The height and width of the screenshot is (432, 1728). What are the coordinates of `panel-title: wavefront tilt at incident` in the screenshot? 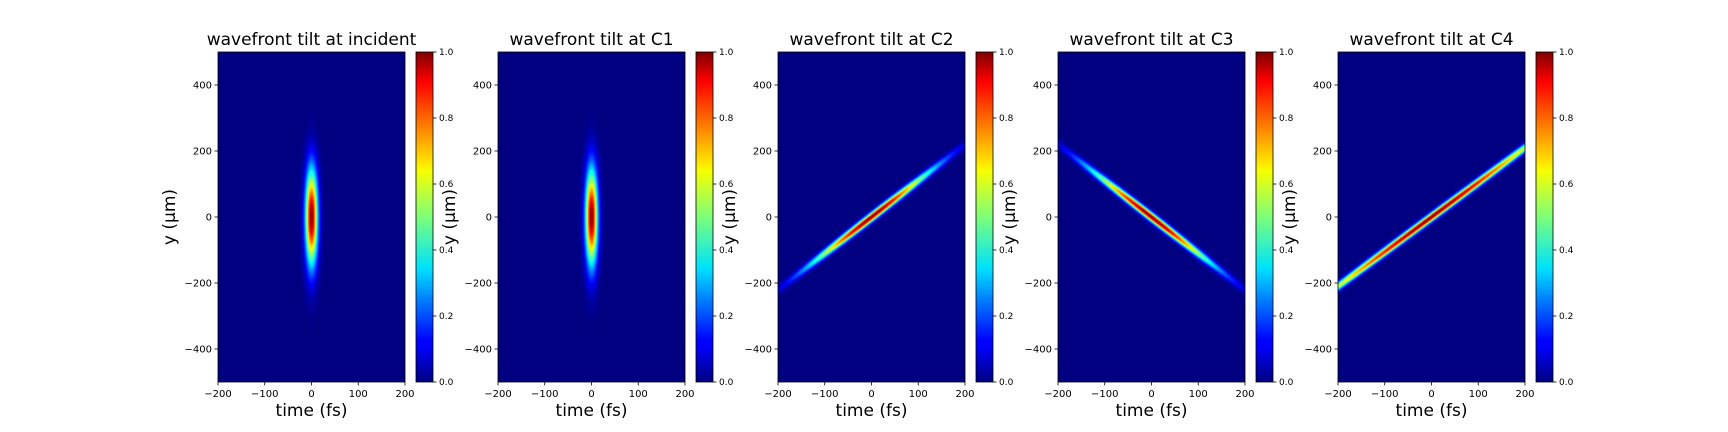 It's located at (312, 40).